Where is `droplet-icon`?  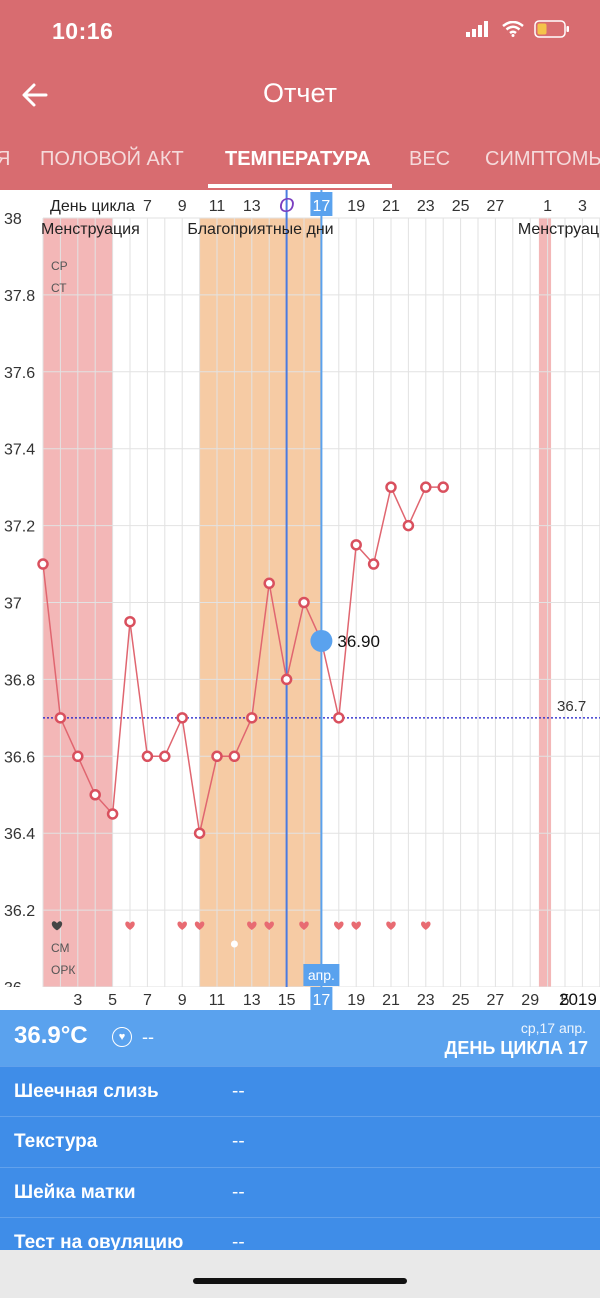
droplet-icon is located at coordinates (234, 944).